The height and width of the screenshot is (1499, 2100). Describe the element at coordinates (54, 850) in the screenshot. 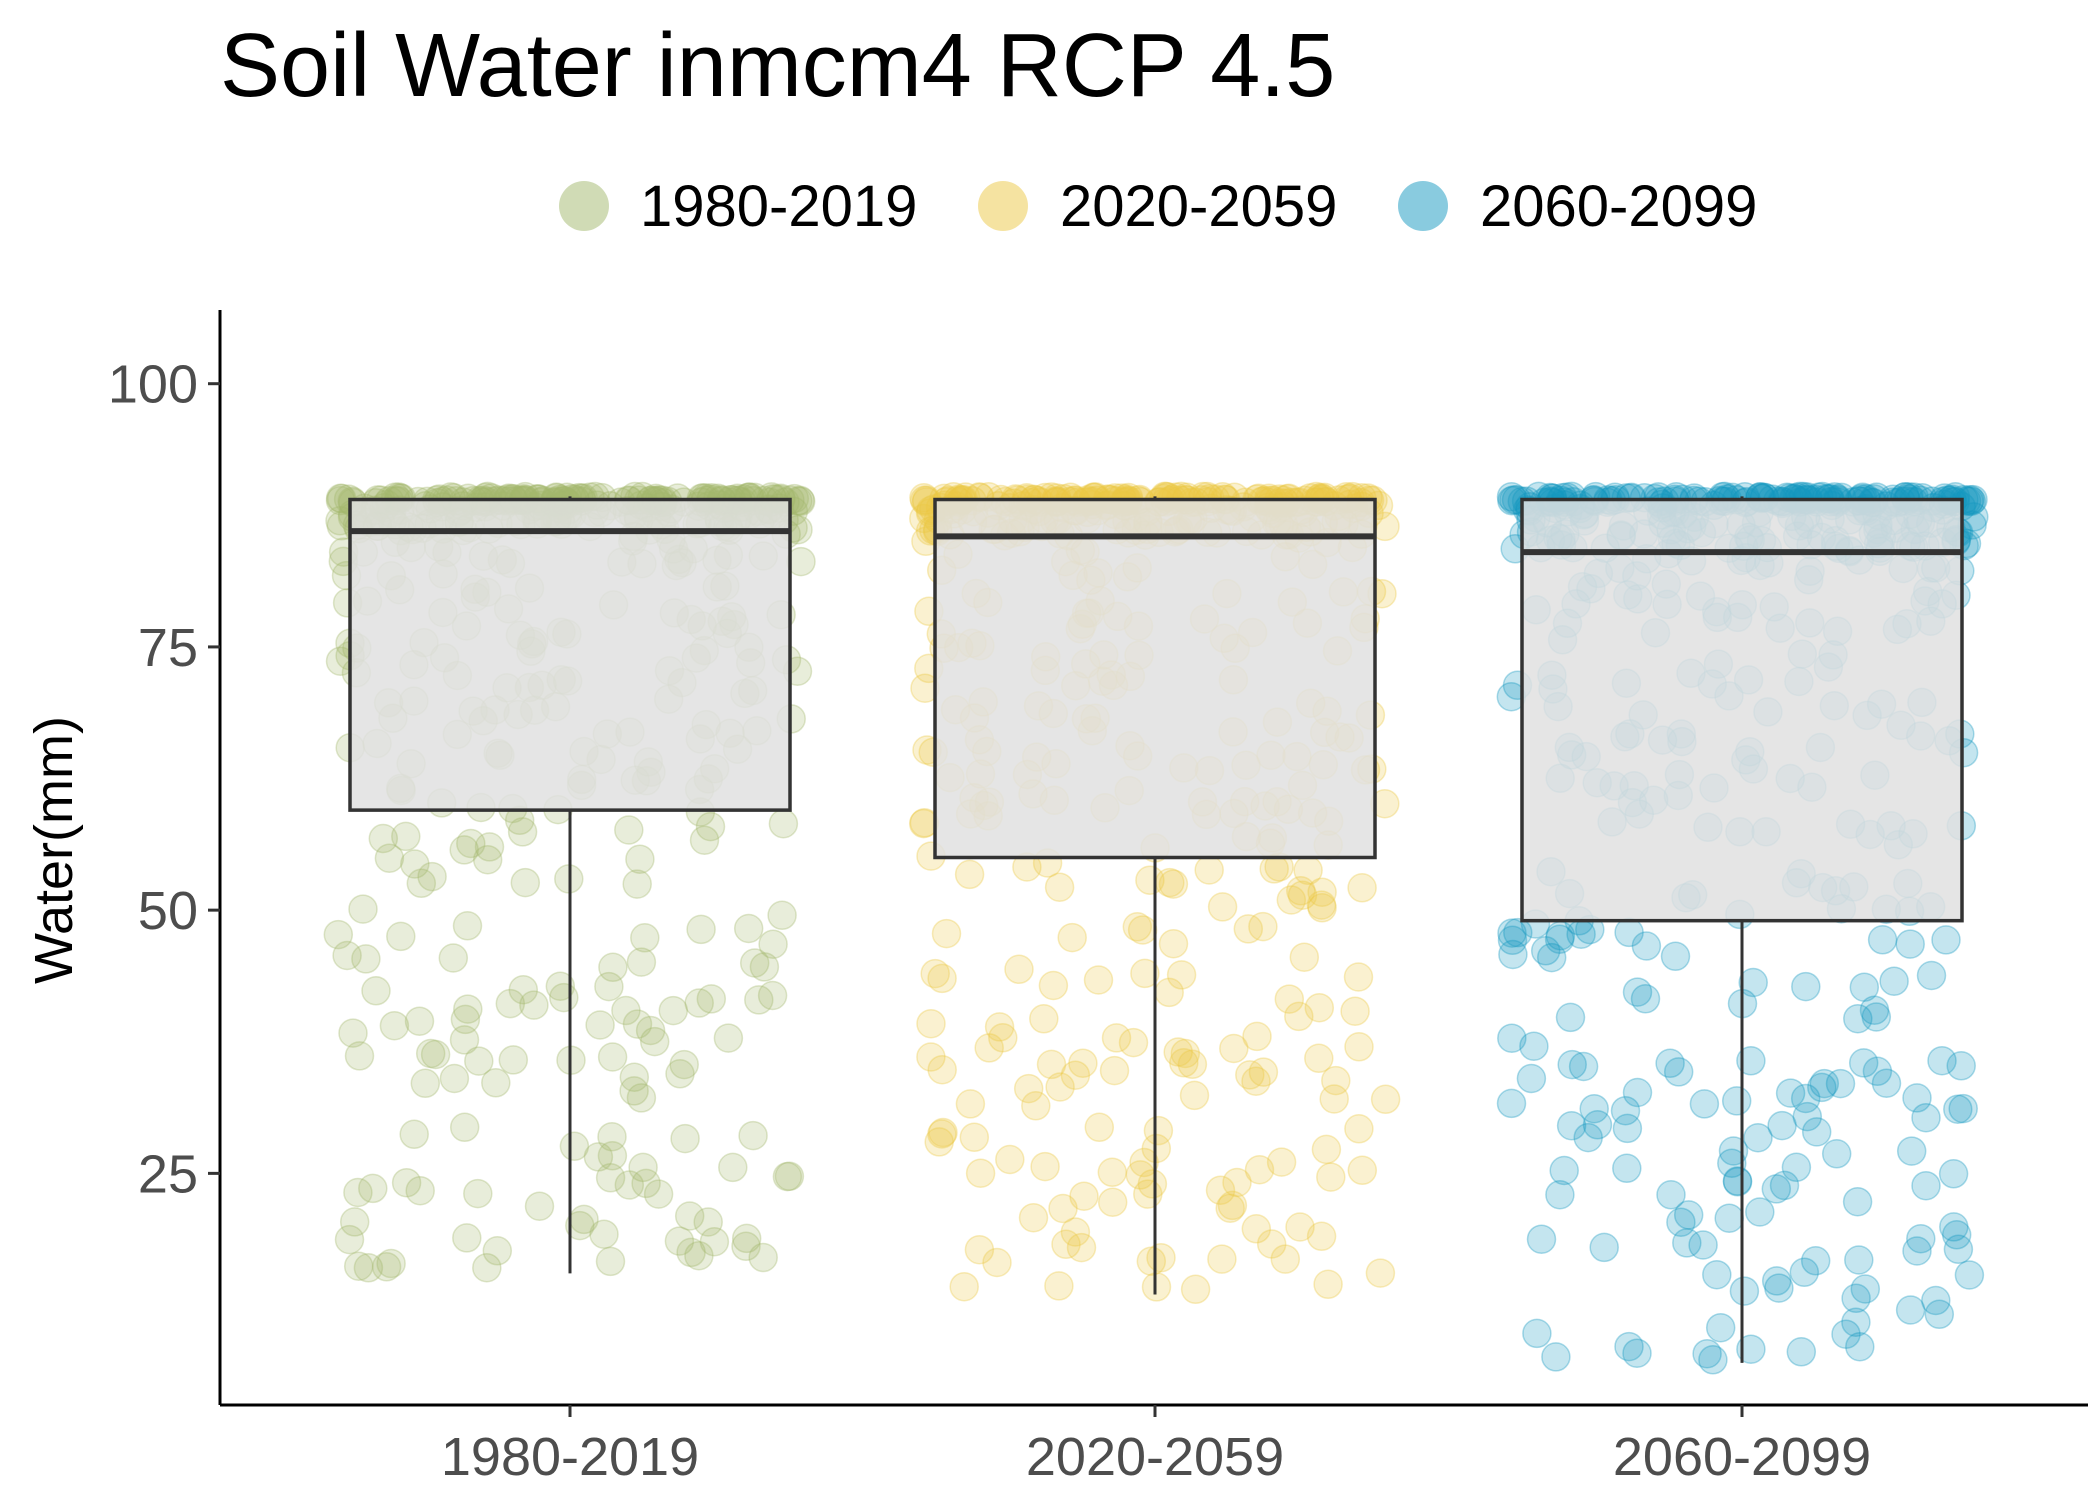

I see `y-axis-title: Water(mm)` at that location.